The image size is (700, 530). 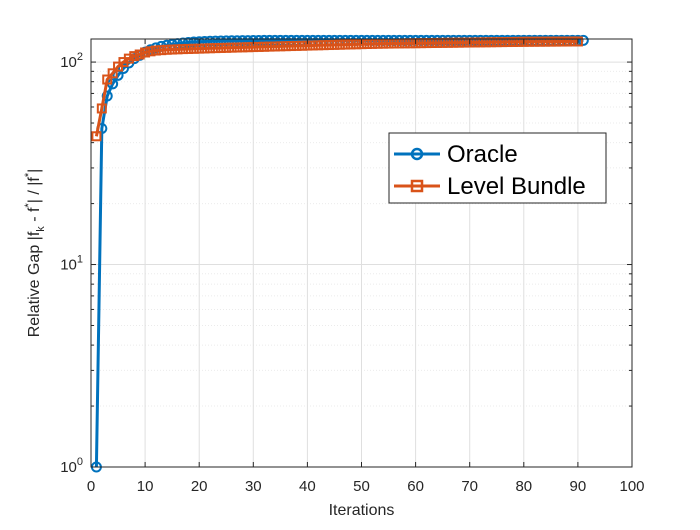 I want to click on y-tick-label: 10⁰, so click(x=71, y=466).